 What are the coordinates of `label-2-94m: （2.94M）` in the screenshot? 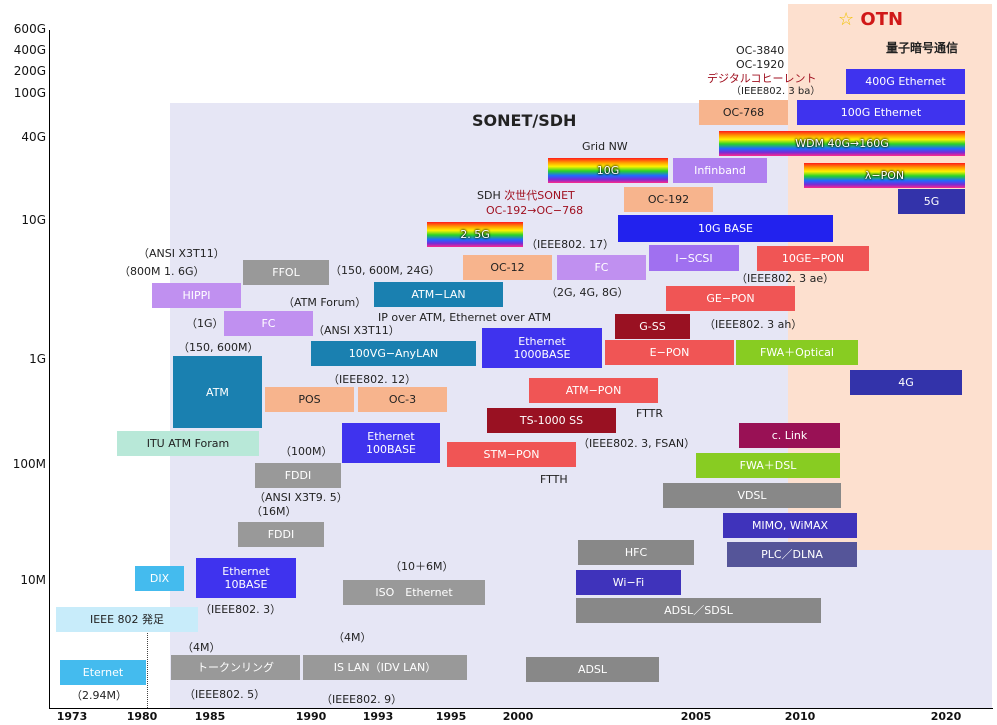 It's located at (99, 695).